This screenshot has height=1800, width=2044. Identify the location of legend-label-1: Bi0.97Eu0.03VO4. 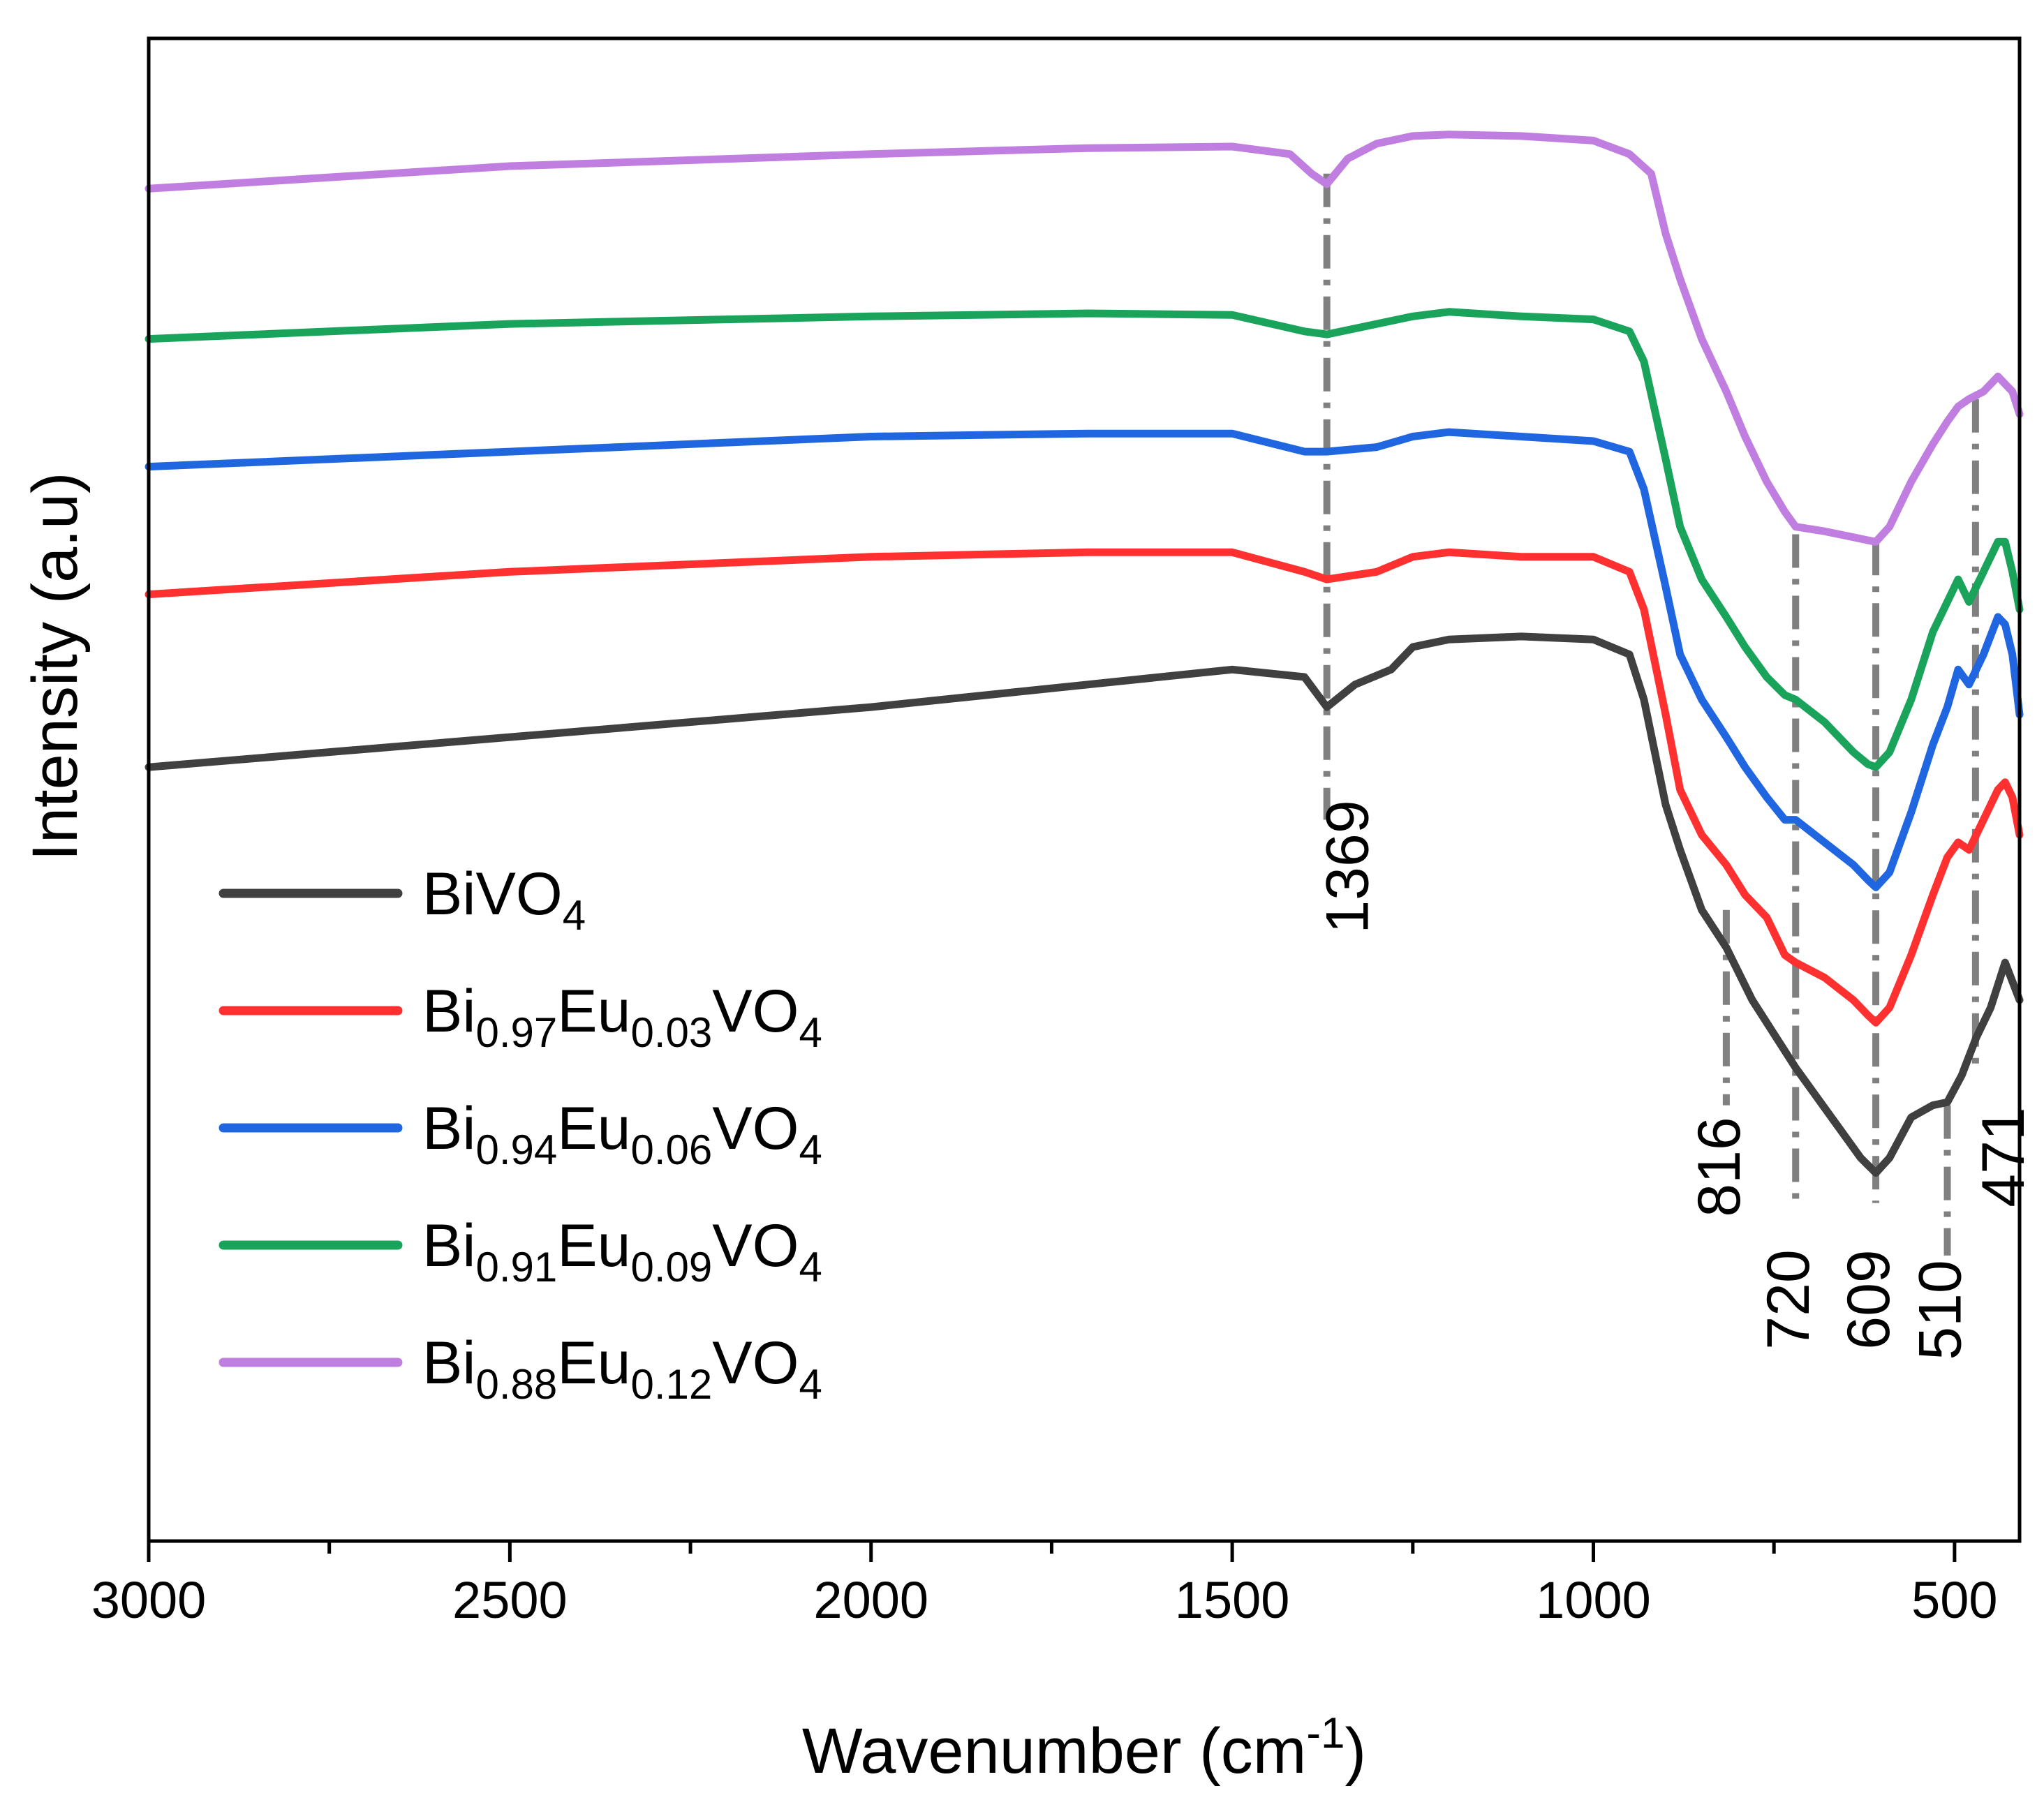
(622, 1017).